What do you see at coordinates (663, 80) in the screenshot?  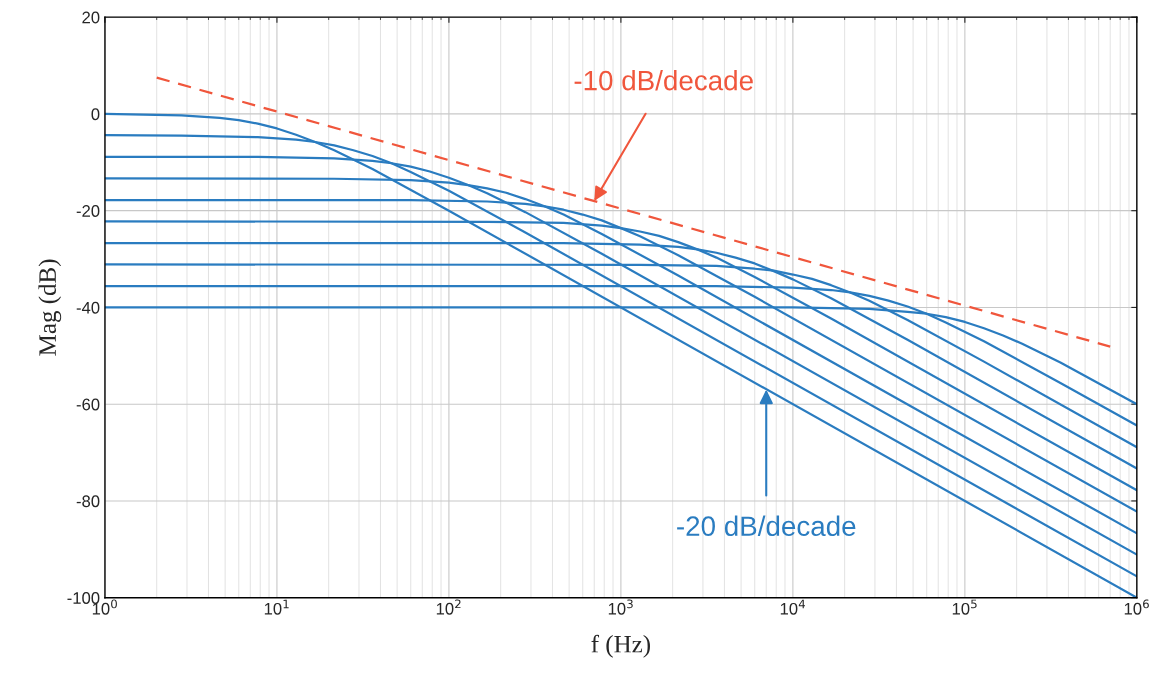 I see `annotation: -10 dB/decade` at bounding box center [663, 80].